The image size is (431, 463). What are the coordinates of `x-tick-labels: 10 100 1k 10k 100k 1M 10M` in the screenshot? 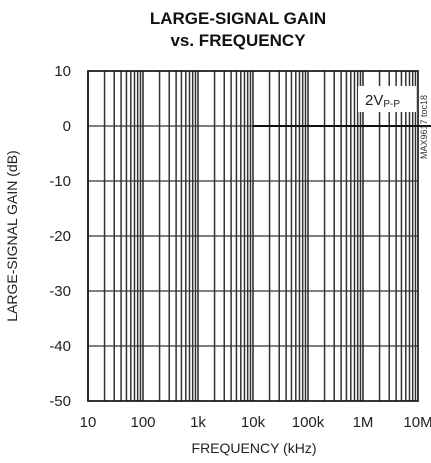 It's located at (255, 422).